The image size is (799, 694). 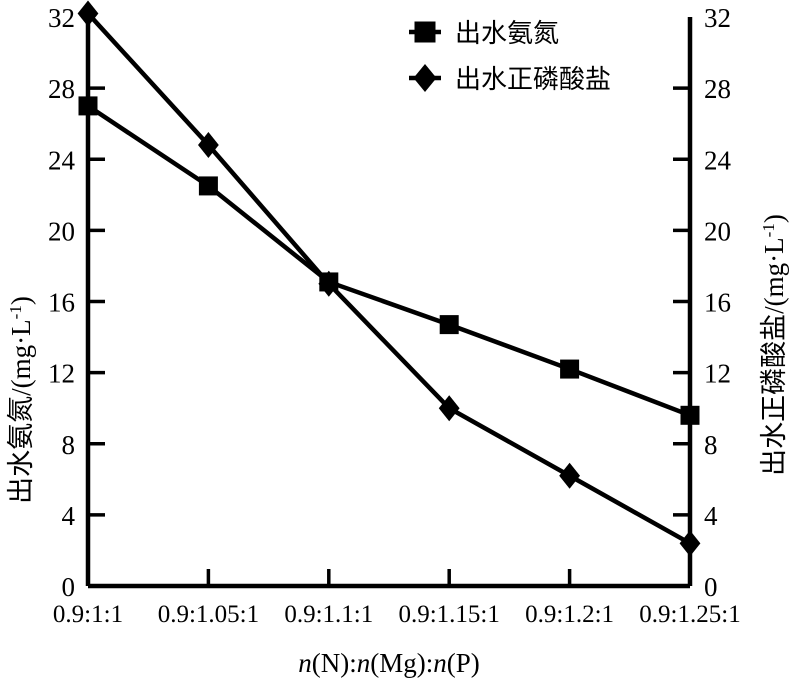 What do you see at coordinates (448, 614) in the screenshot?
I see `bottom-tick-label: 0.9:1.15:1` at bounding box center [448, 614].